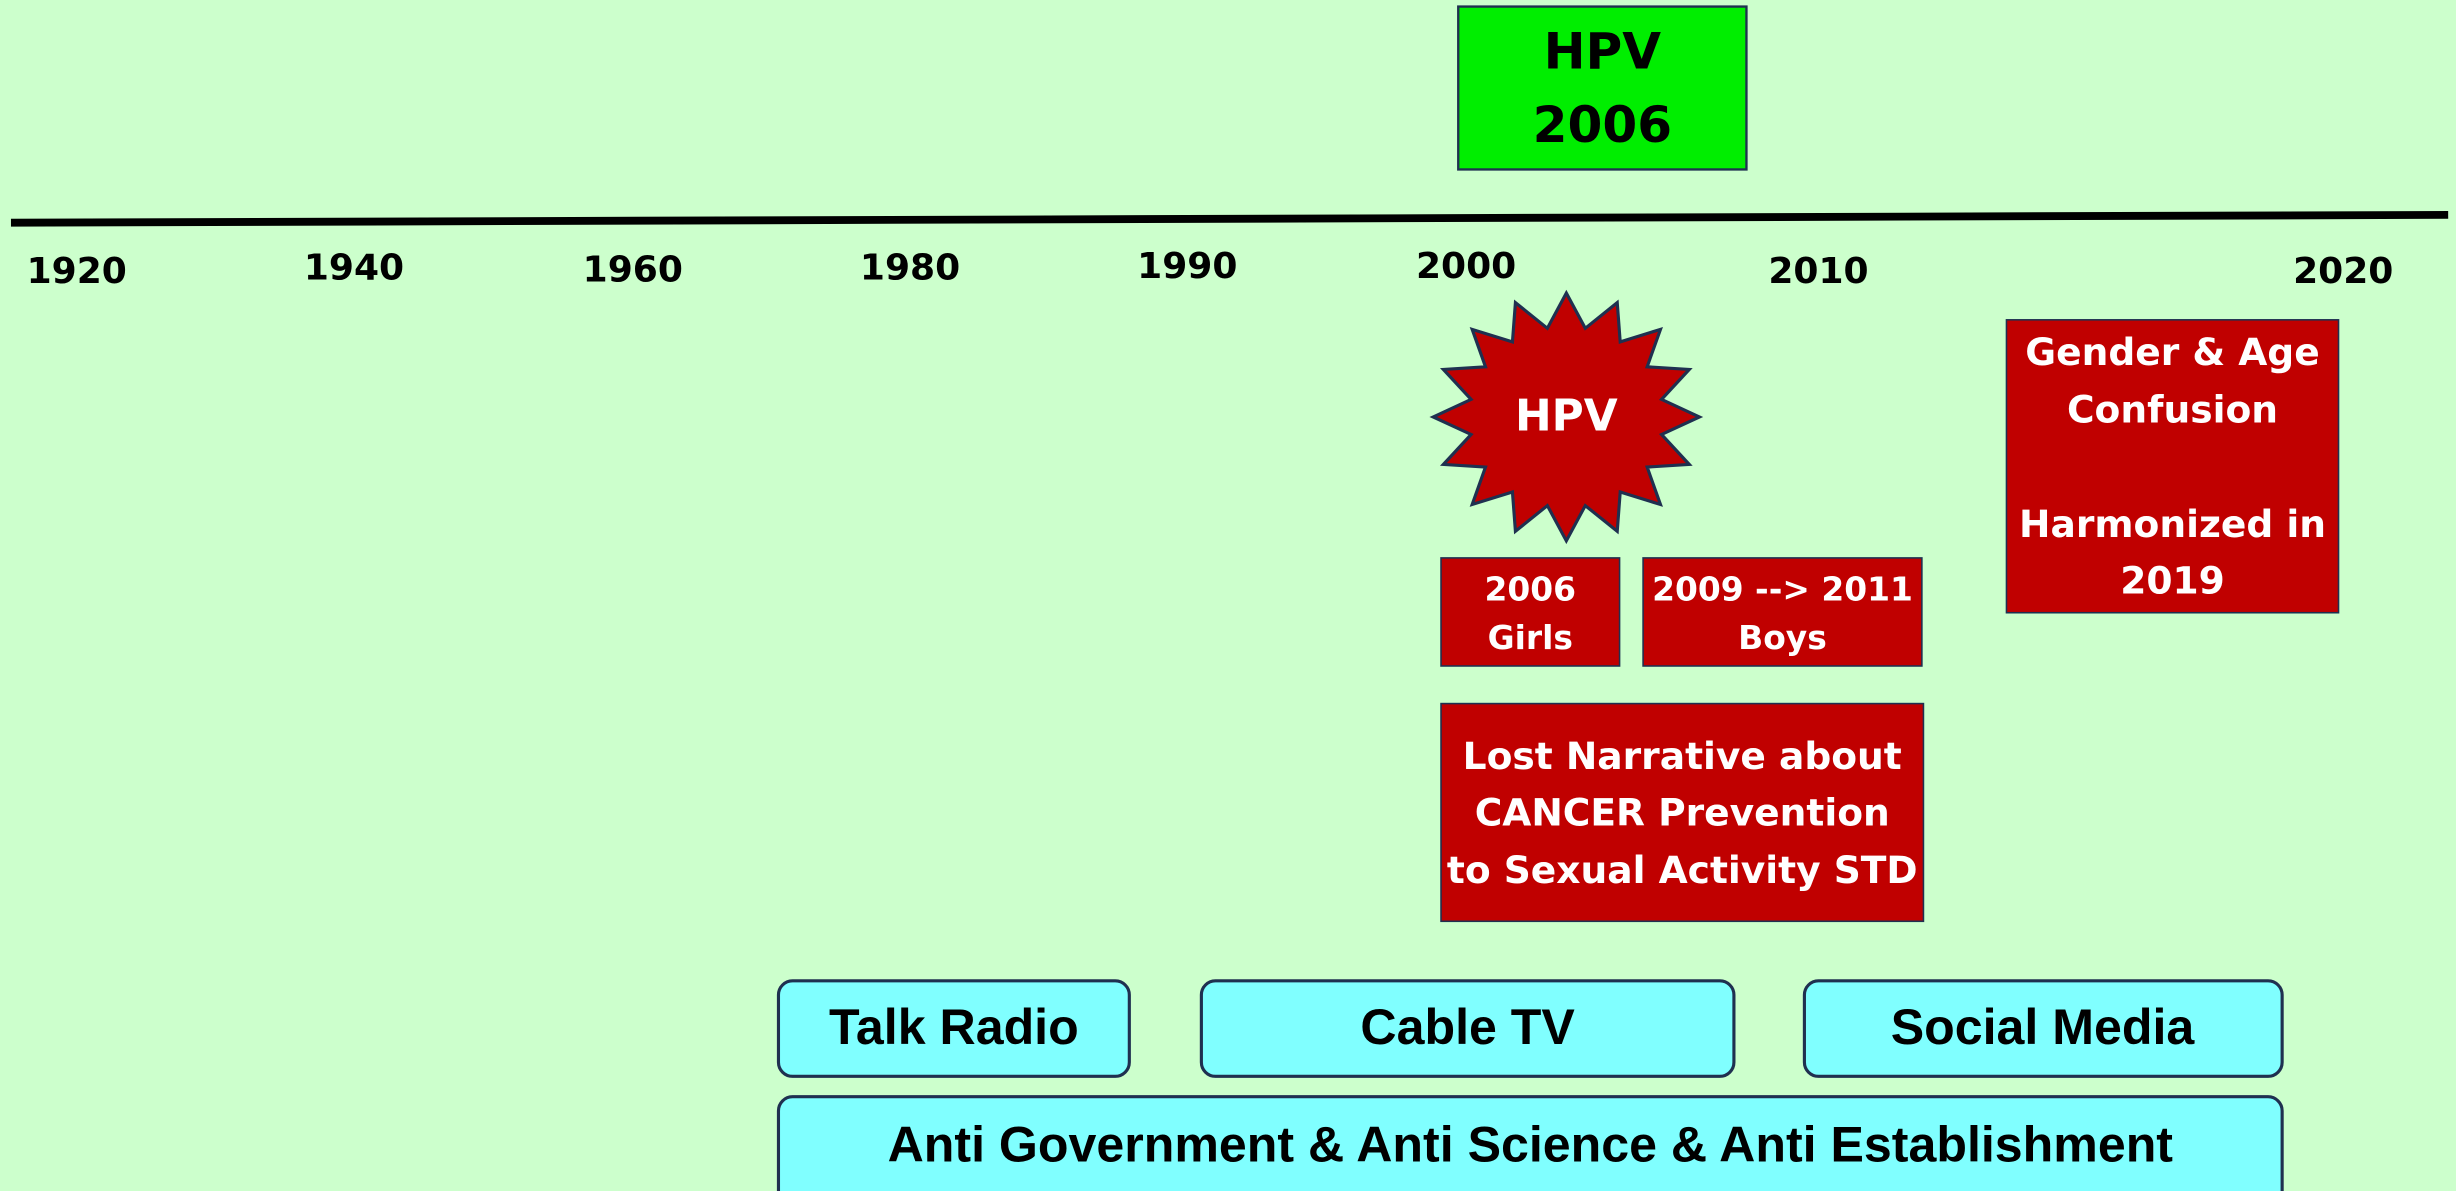 The height and width of the screenshot is (1191, 2456). I want to click on narrative-box, so click(1682, 812).